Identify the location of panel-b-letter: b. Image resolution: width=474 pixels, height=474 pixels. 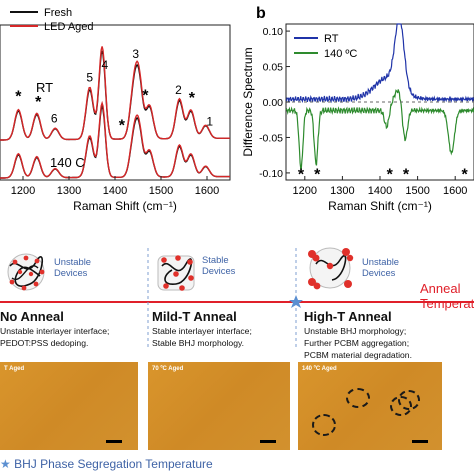
(261, 13).